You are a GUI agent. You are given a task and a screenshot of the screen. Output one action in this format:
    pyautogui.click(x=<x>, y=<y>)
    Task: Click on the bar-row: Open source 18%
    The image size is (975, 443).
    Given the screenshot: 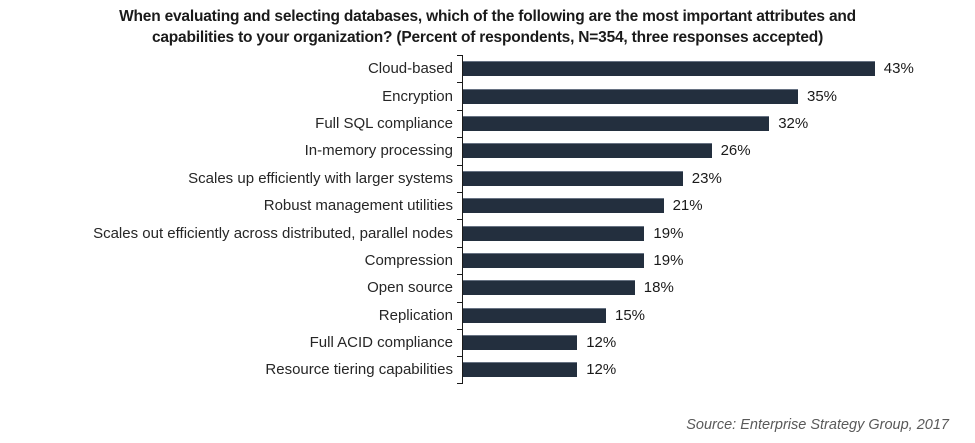 What is the action you would take?
    pyautogui.click(x=487, y=287)
    